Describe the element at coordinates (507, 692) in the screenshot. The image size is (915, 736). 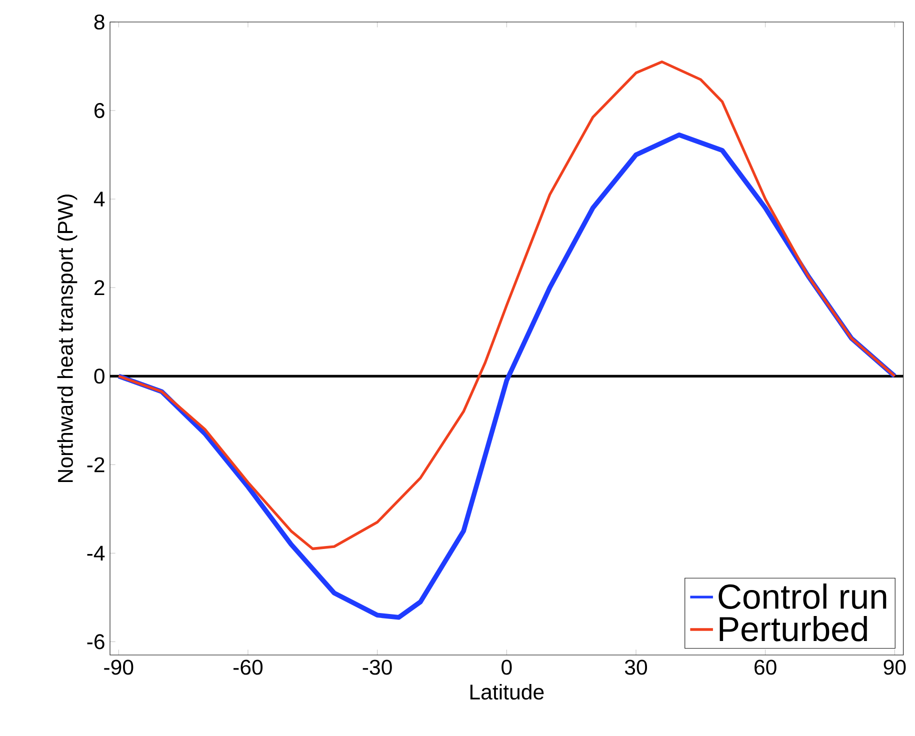
I see `x-axis-title: Latitude` at that location.